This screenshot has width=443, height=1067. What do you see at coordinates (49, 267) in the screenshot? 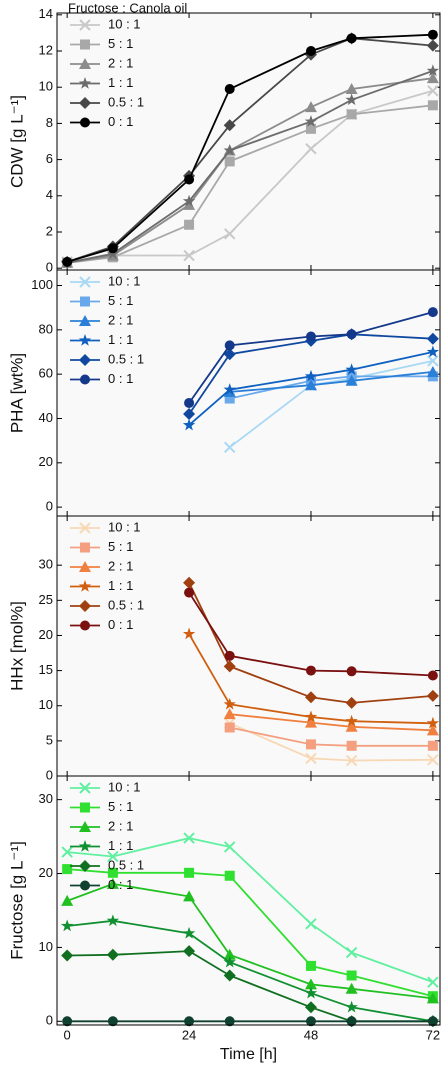
I see `y-tick-label: 0` at bounding box center [49, 267].